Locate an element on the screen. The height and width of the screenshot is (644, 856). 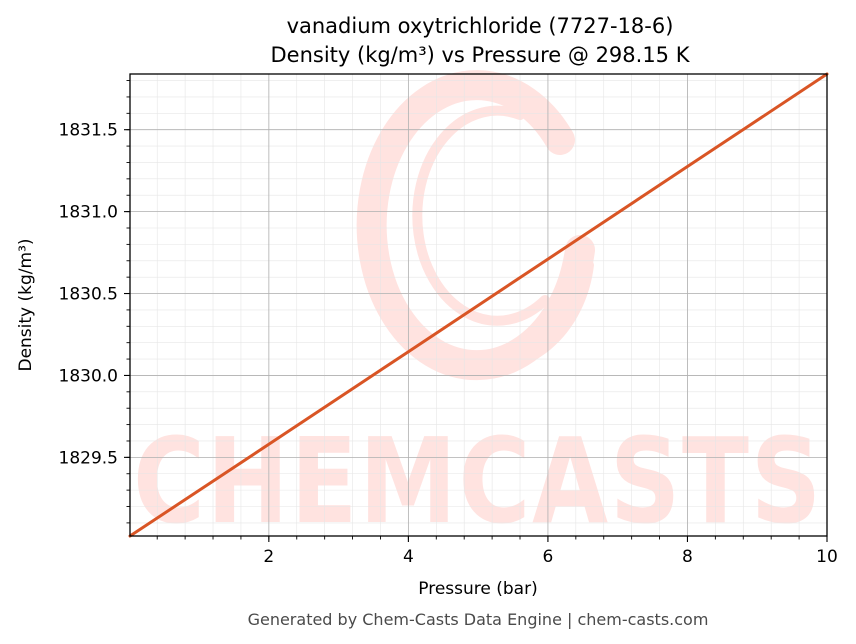
y-tick-label: 1831.5 is located at coordinates (88, 131).